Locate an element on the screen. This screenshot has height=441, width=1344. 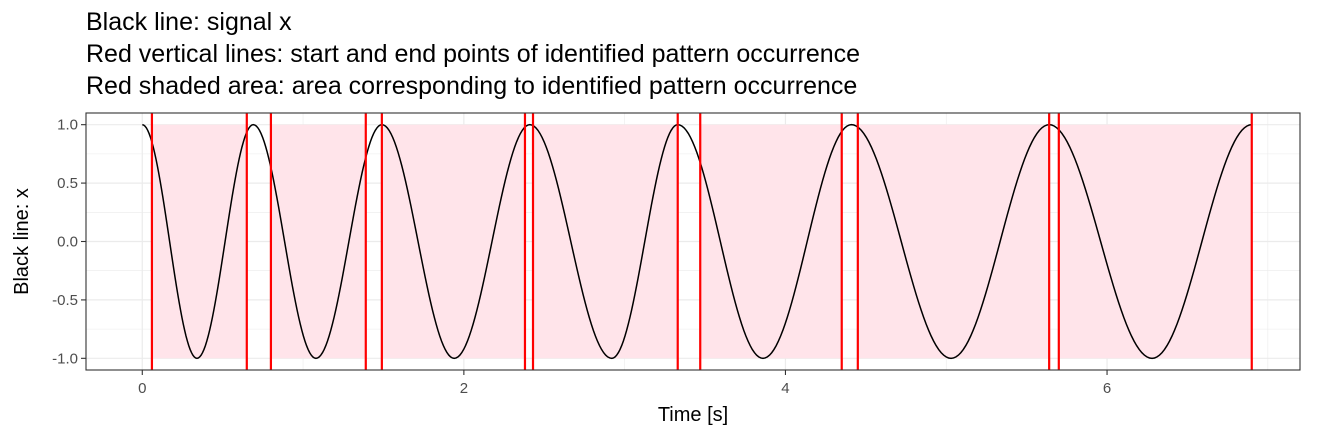
y-tick-label: -1.0 is located at coordinates (65, 358).